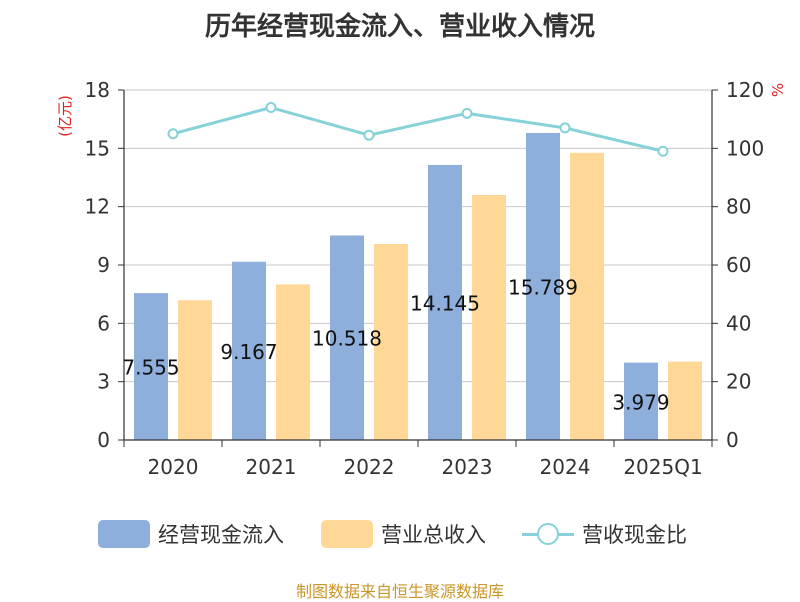 The image size is (800, 602). What do you see at coordinates (634, 535) in the screenshot?
I see `legend-label-ratio: 营收现金比` at bounding box center [634, 535].